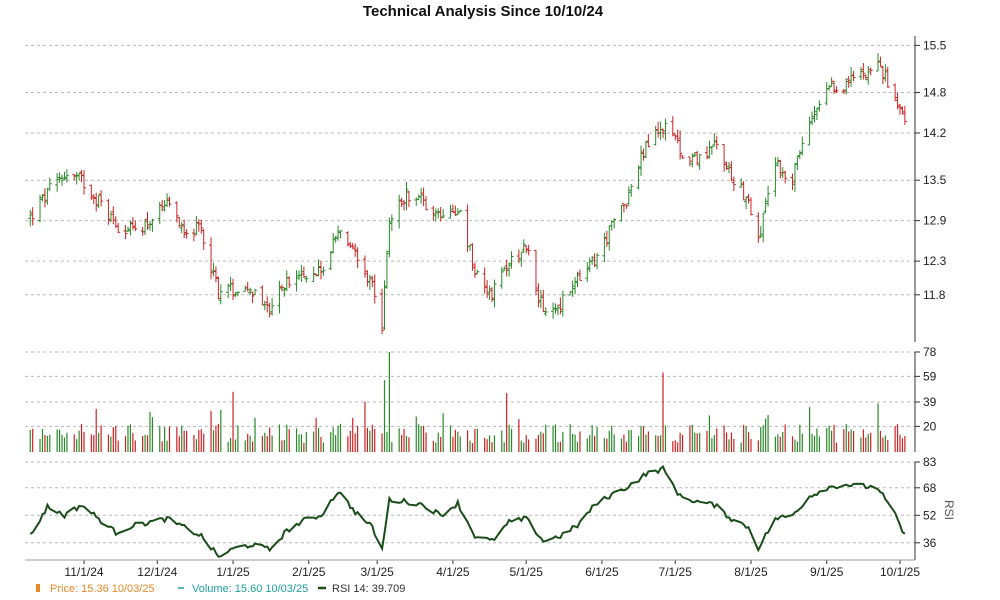 The height and width of the screenshot is (600, 1000). Describe the element at coordinates (930, 488) in the screenshot. I see `rsi-ytick-label: 68` at that location.